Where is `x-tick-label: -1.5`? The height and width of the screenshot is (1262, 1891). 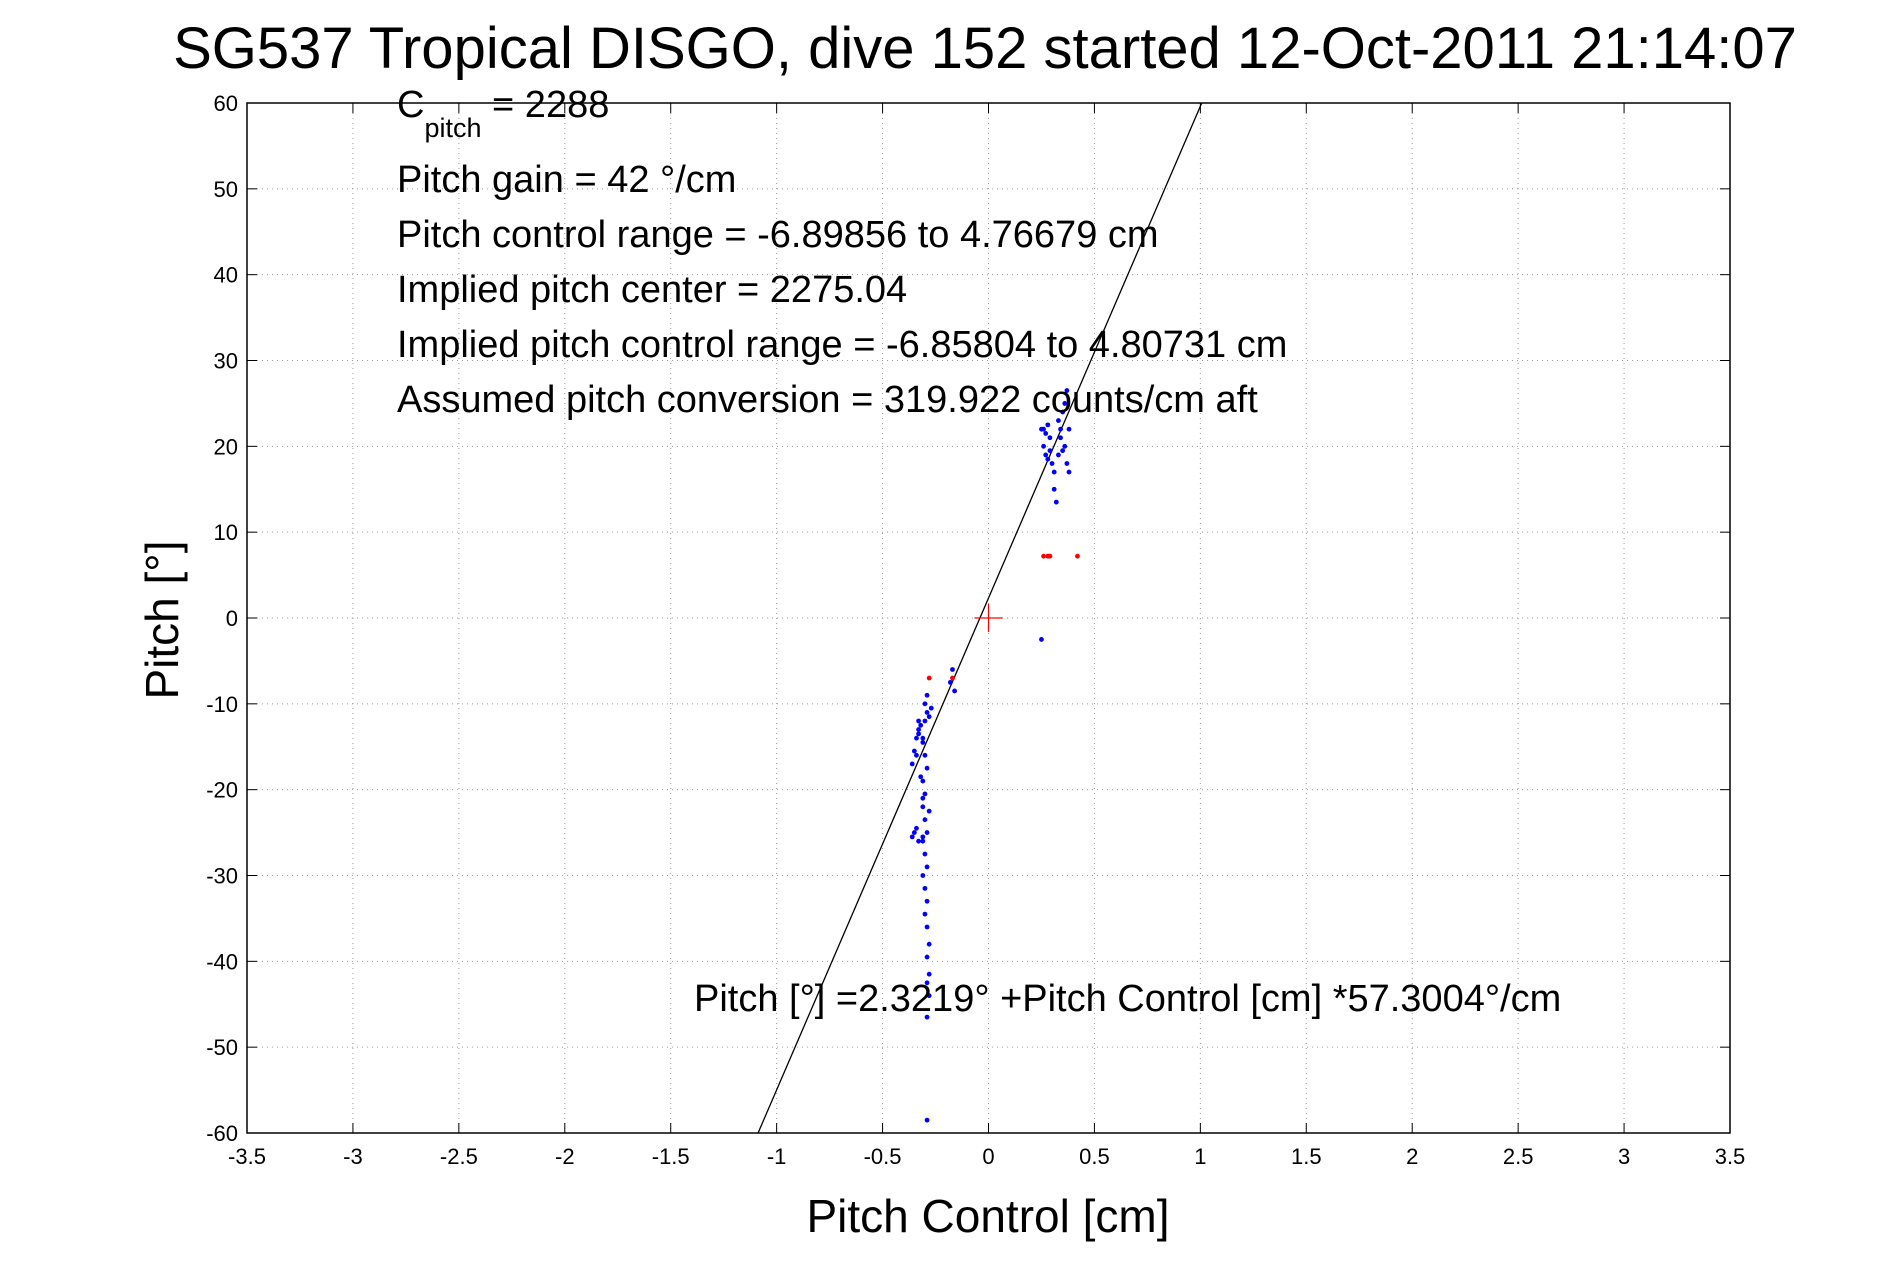
x-tick-label: -1.5 is located at coordinates (671, 1156).